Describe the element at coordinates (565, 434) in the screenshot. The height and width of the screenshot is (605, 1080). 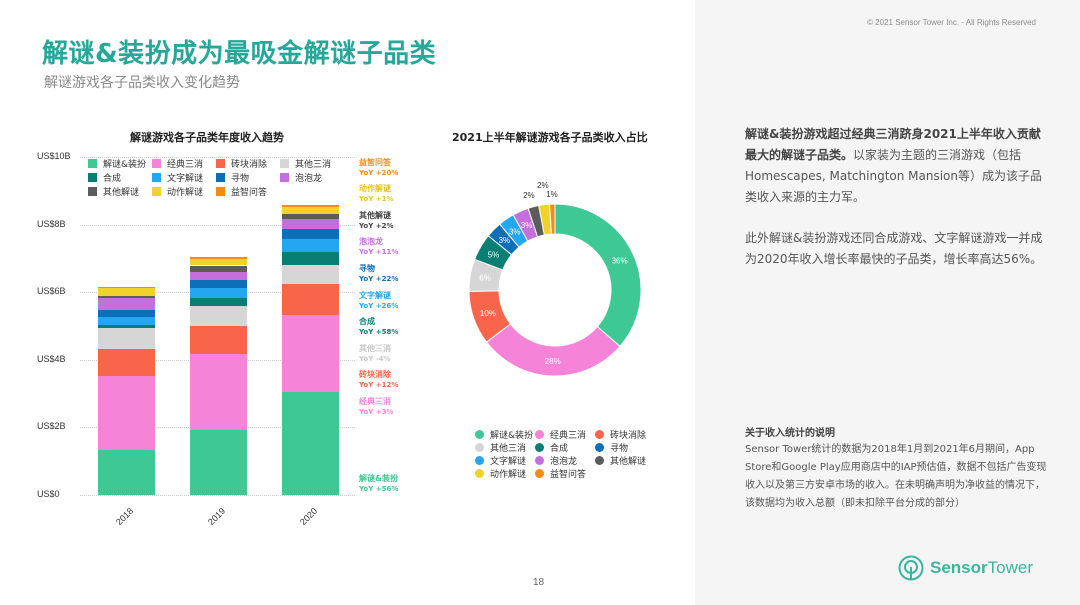
I see `donut-legend-item: 经典三消` at that location.